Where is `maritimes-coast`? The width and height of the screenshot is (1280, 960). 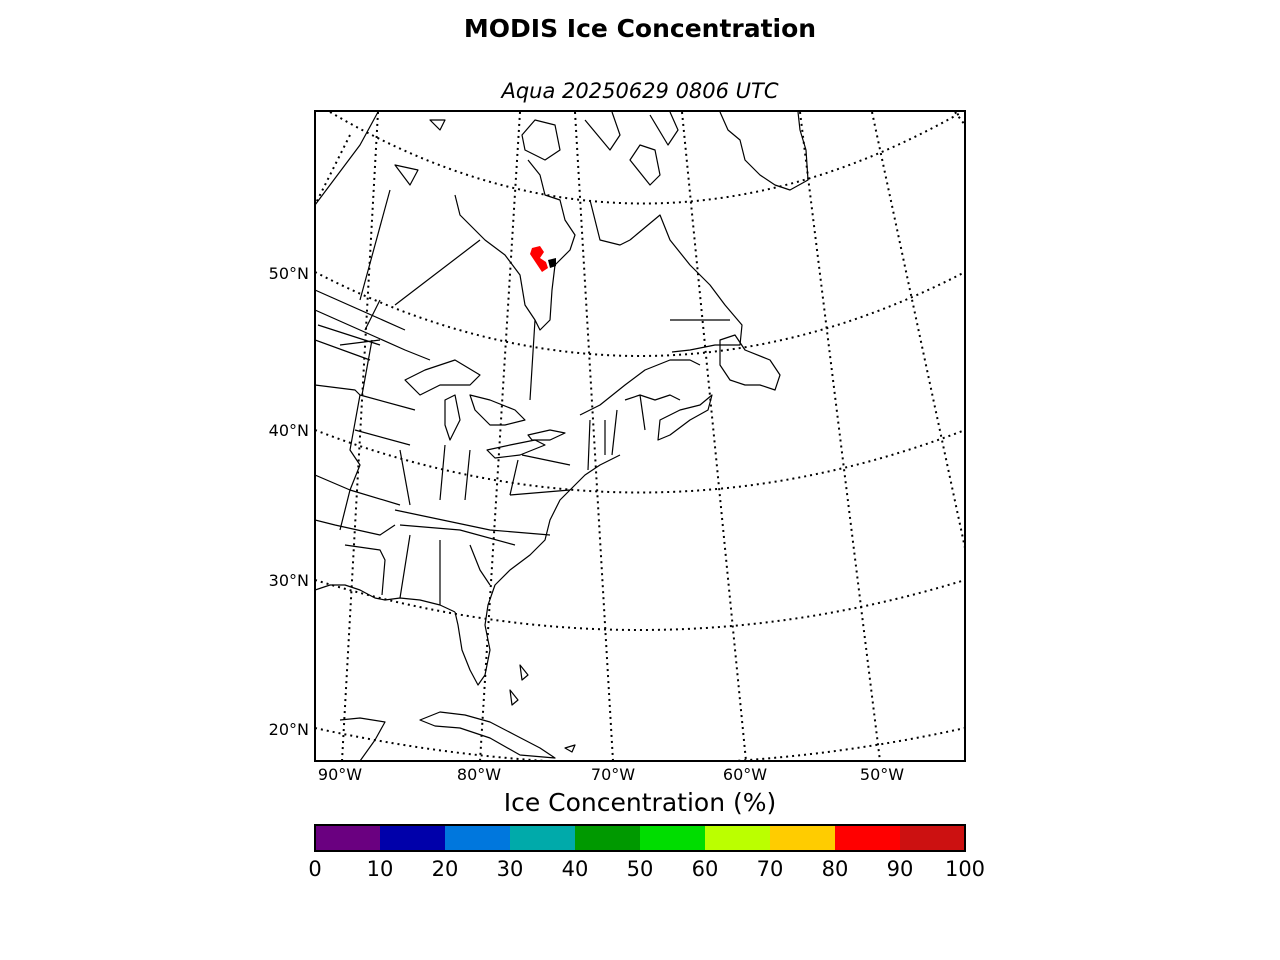
maritimes-coast is located at coordinates (652, 397).